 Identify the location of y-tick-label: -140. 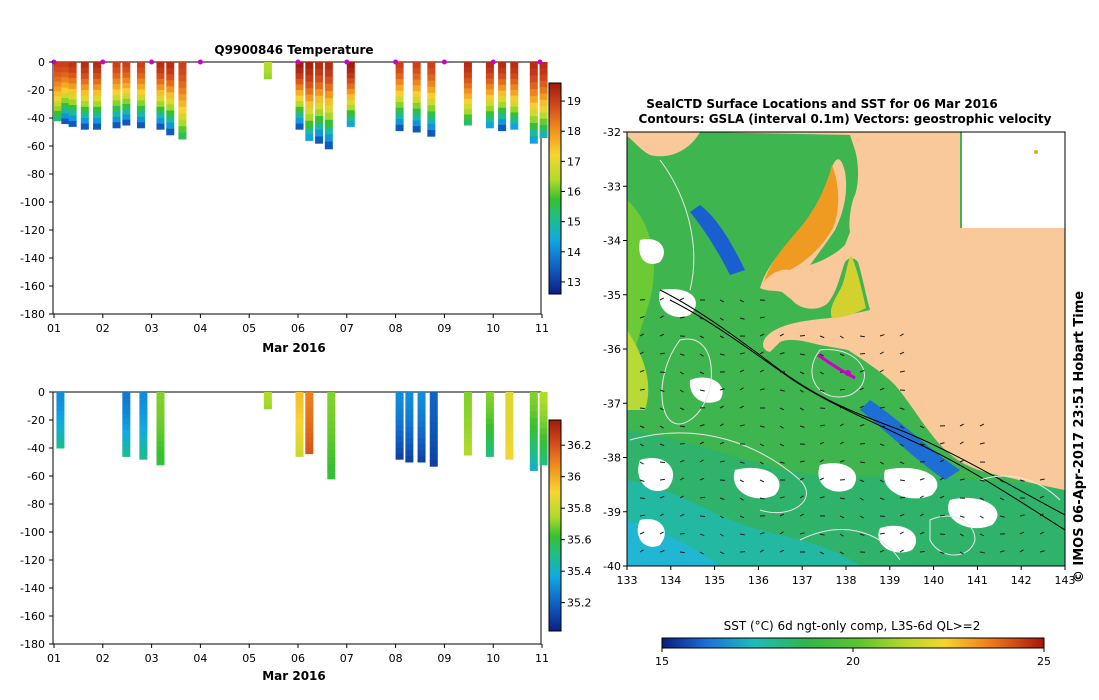
(32, 588).